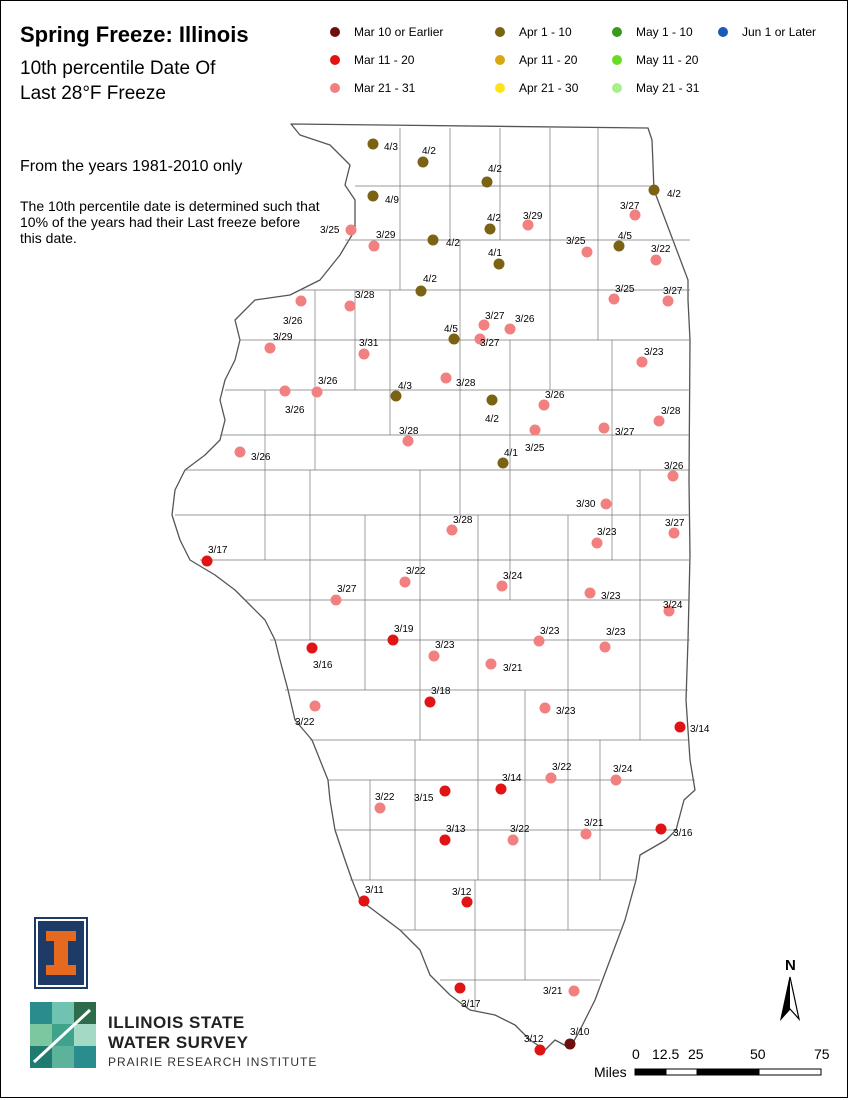  What do you see at coordinates (580, 1032) in the screenshot?
I see `station-date-label: 3/10` at bounding box center [580, 1032].